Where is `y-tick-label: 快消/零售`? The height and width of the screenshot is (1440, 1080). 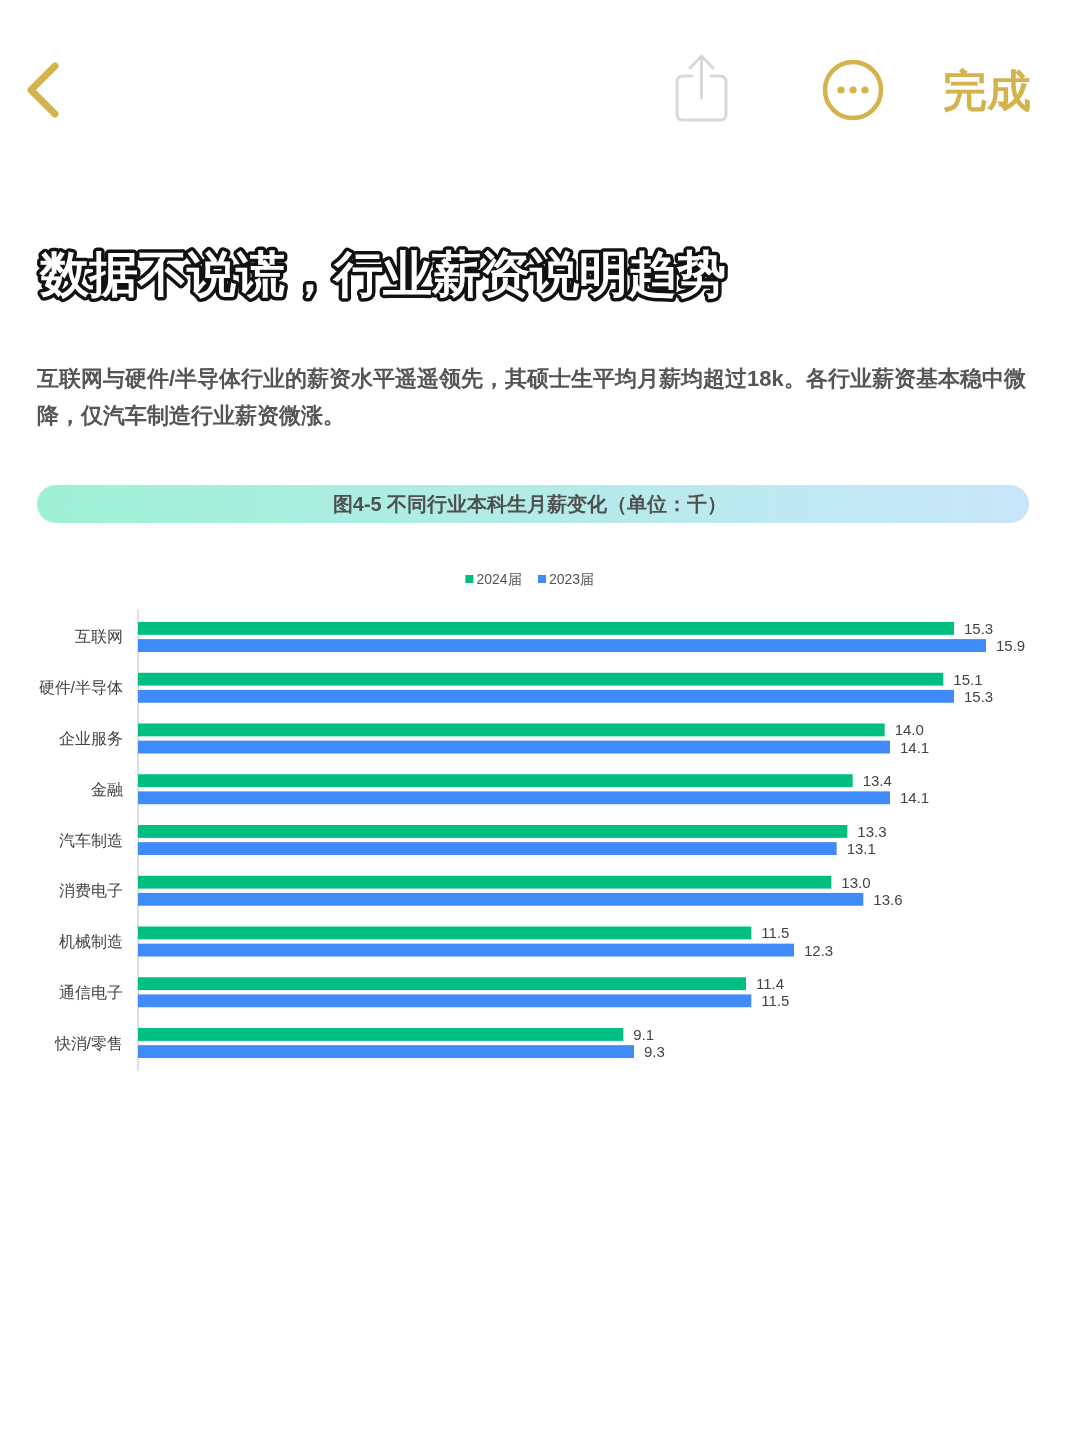 y-tick-label: 快消/零售 is located at coordinates (88, 1043).